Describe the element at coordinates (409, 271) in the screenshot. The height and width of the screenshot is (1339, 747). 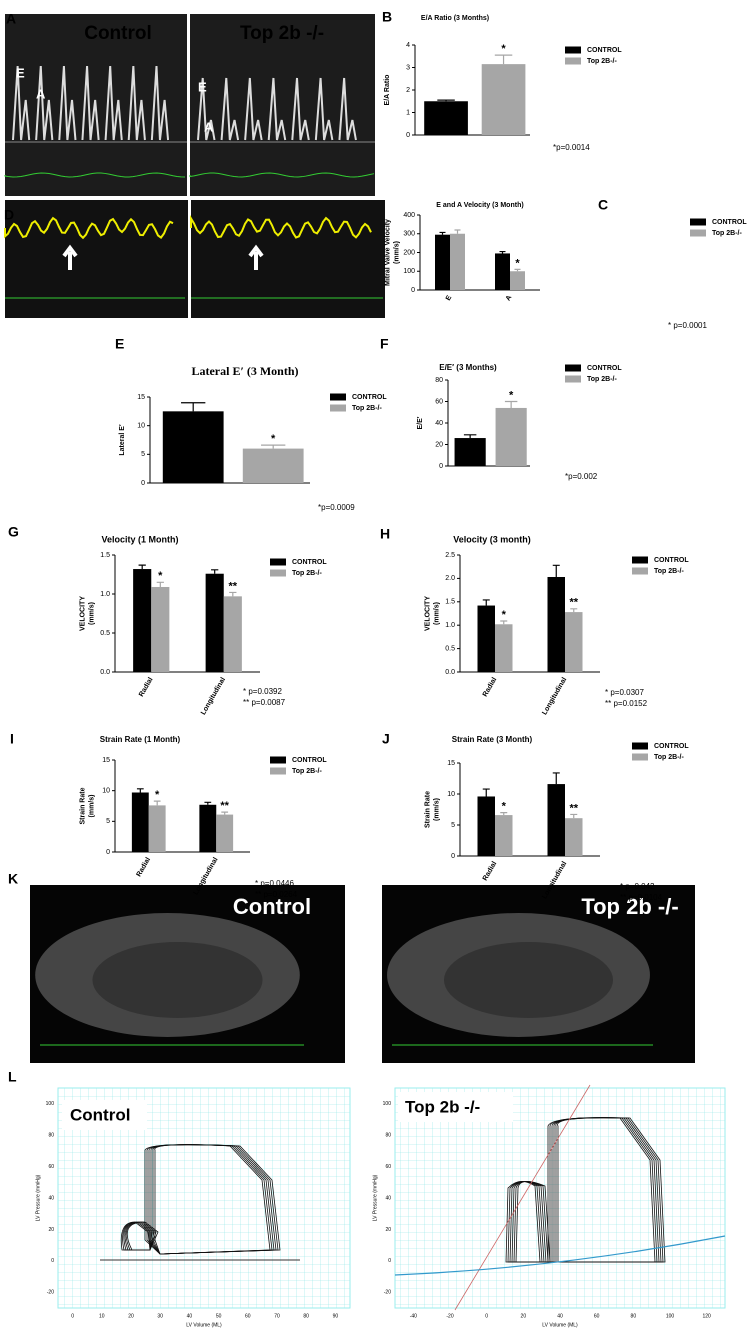
I see `y-tick-label: 100` at that location.